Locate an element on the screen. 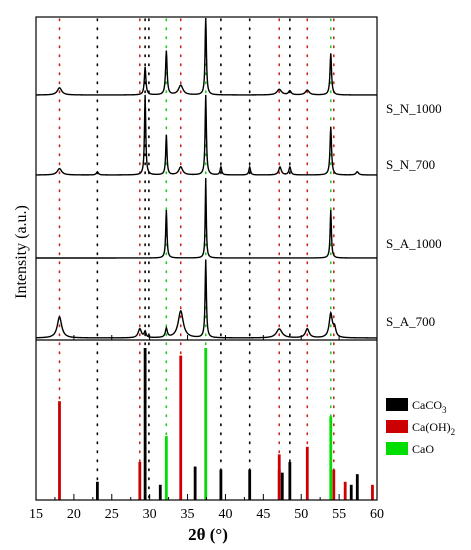 Image resolution: width=471 pixels, height=550 pixels. series-labels: S_N_1000 S_N_700 S_A_1000 S_A_700 is located at coordinates (414, 215).